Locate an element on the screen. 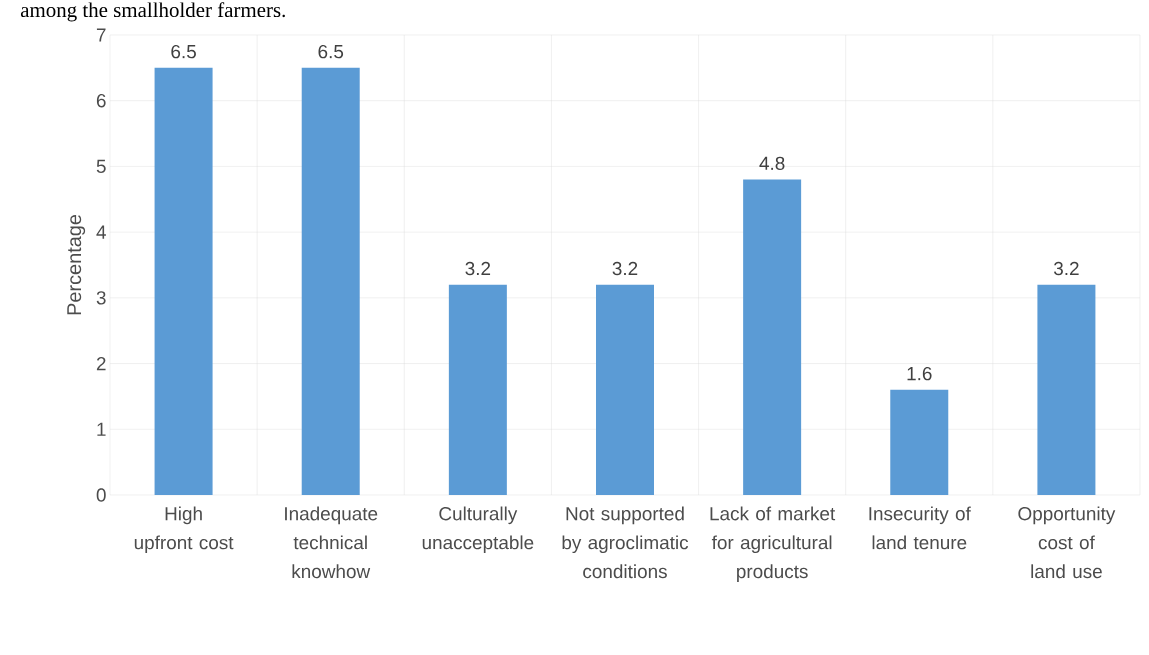 The width and height of the screenshot is (1149, 655). x-tick-label: Opportunity cost of land use is located at coordinates (1067, 542).